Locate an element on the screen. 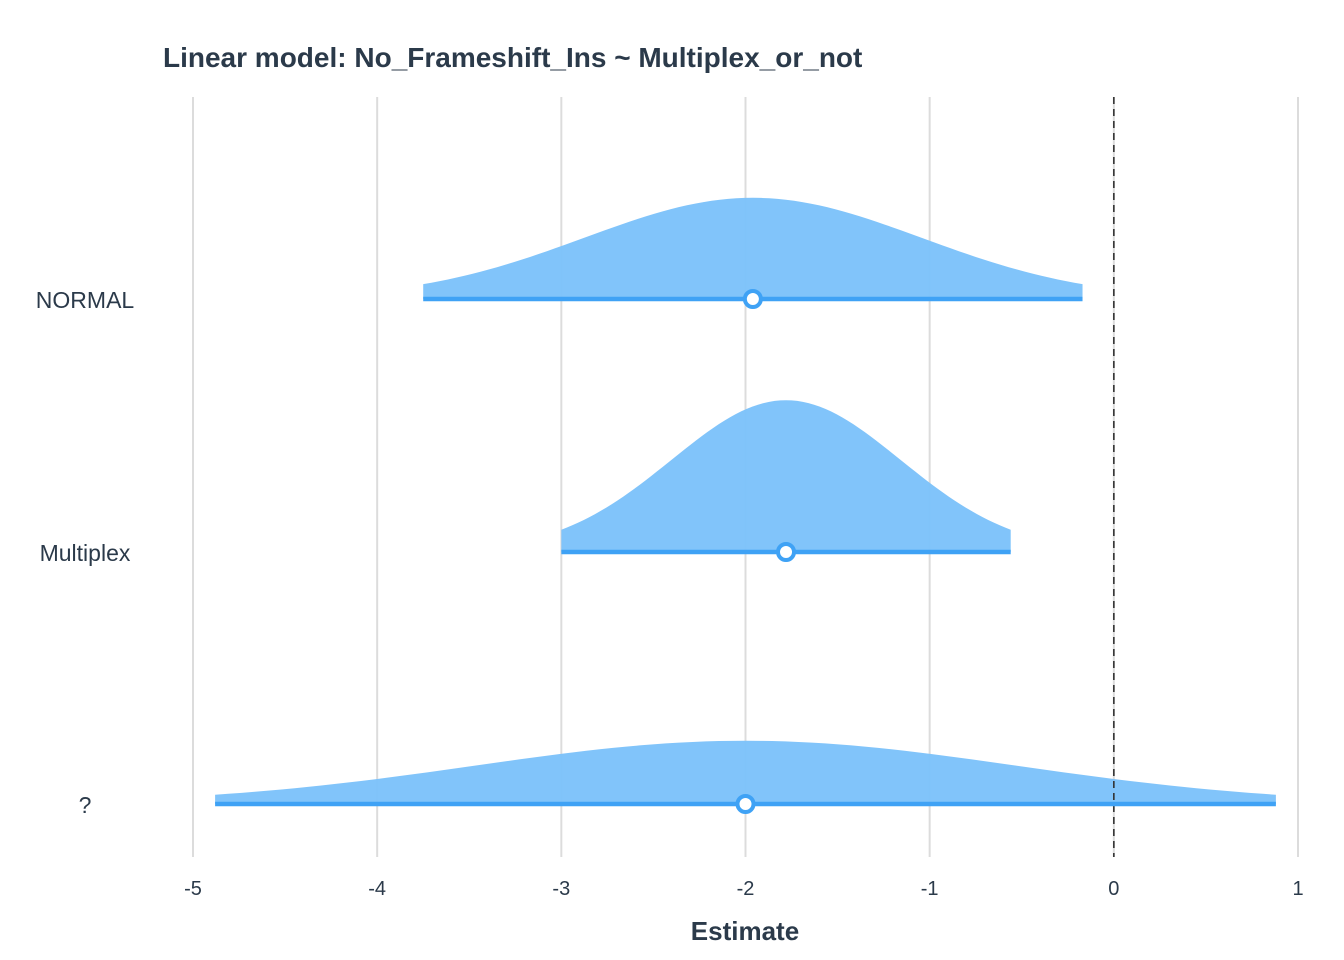  x-axis-label: Estimate is located at coordinates (745, 931).